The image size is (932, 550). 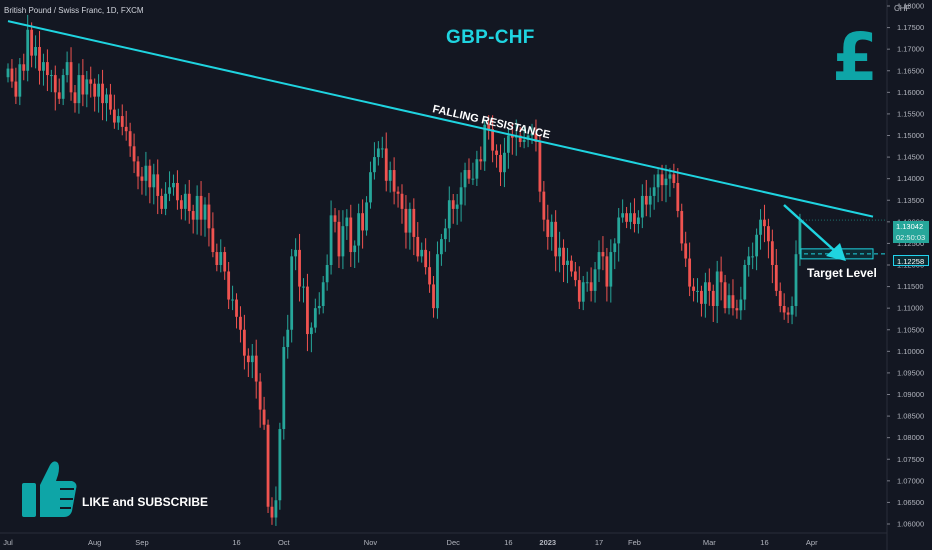 What do you see at coordinates (910, 6) in the screenshot?
I see `price-tick-label: 1.18000` at bounding box center [910, 6].